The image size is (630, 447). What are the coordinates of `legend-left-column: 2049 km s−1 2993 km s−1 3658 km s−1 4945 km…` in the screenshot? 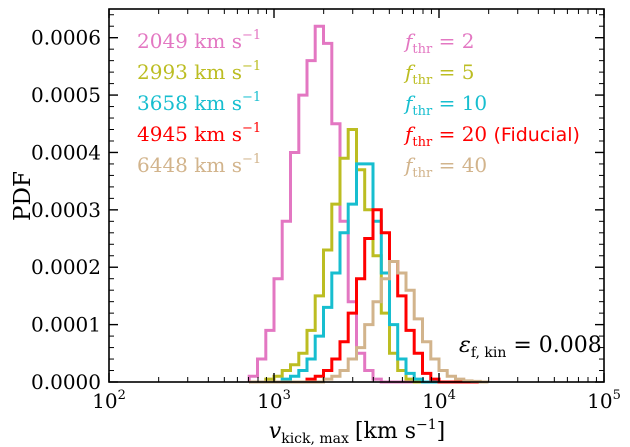 It's located at (199, 102).